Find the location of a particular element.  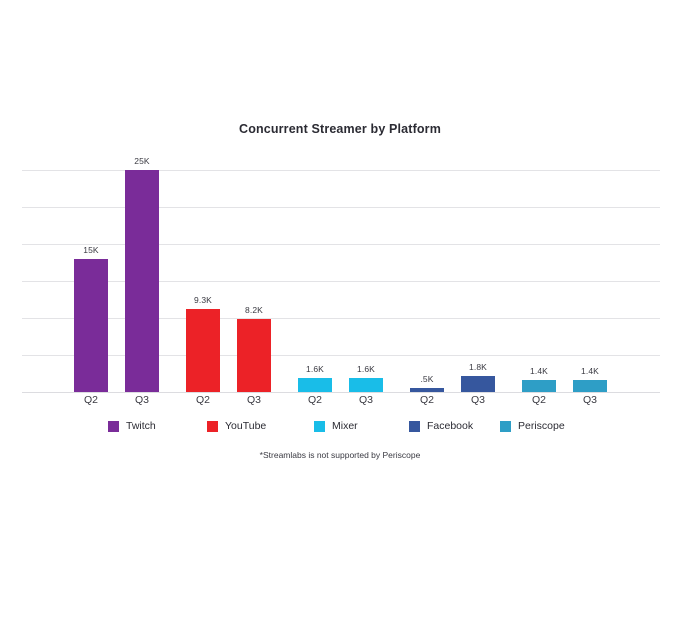

bar-group: 15K is located at coordinates (91, 281).